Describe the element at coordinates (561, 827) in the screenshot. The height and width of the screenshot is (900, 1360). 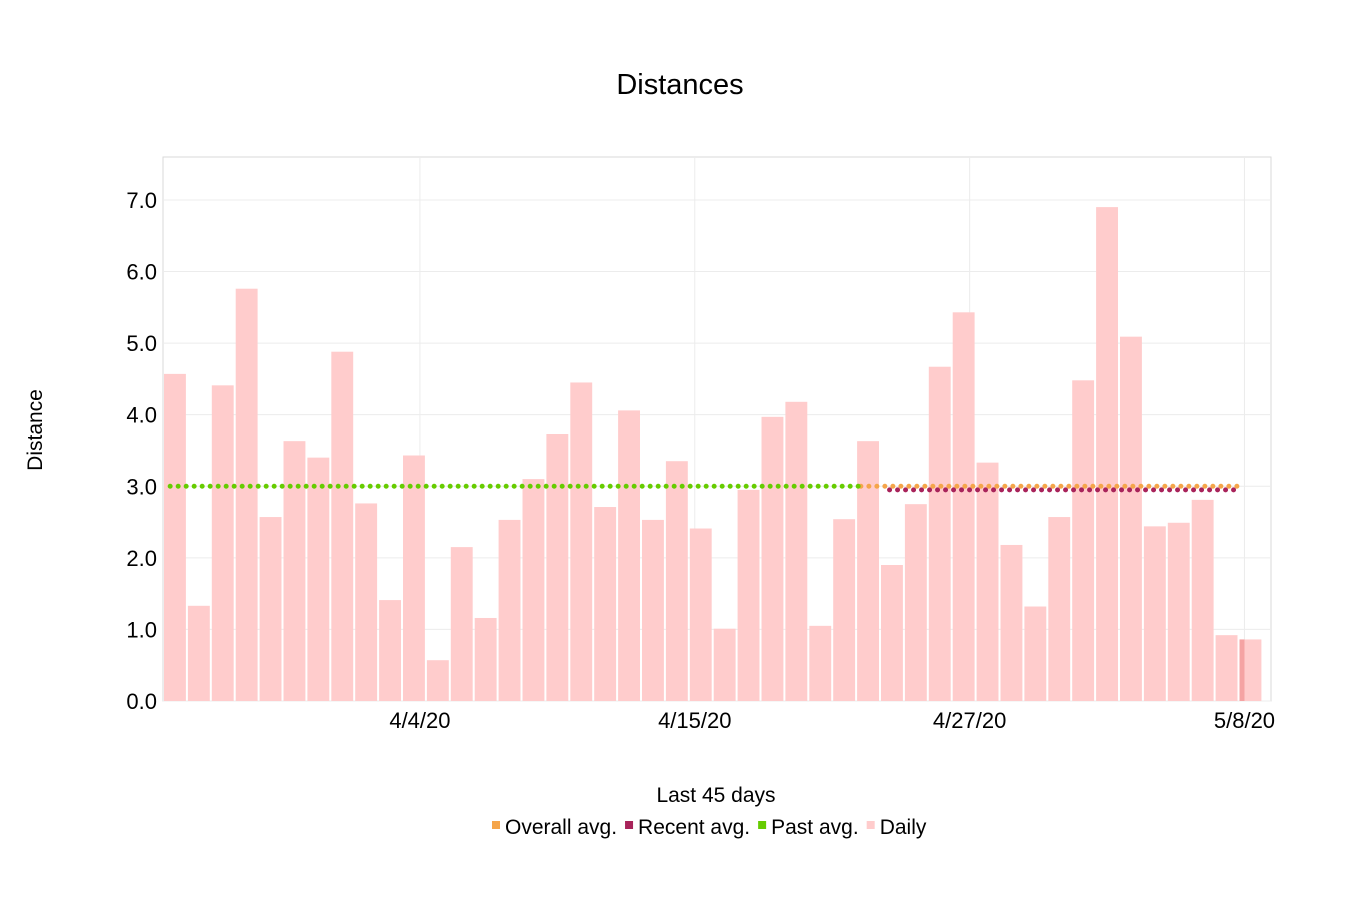
I see `legend-label: Overall avg.` at that location.